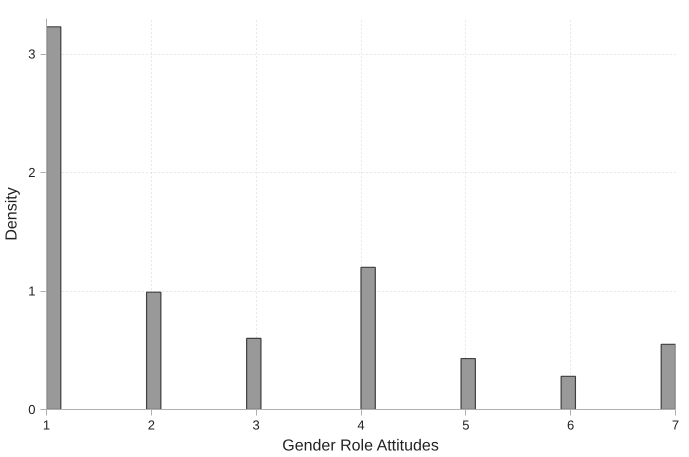 The width and height of the screenshot is (689, 457). I want to click on y-tick-label: 0, so click(32, 409).